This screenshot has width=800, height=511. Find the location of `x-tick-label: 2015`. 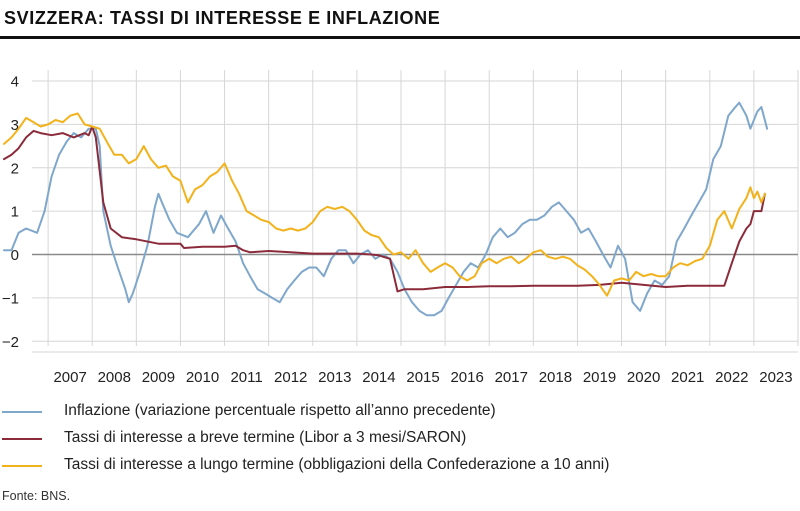

x-tick-label: 2015 is located at coordinates (422, 377).